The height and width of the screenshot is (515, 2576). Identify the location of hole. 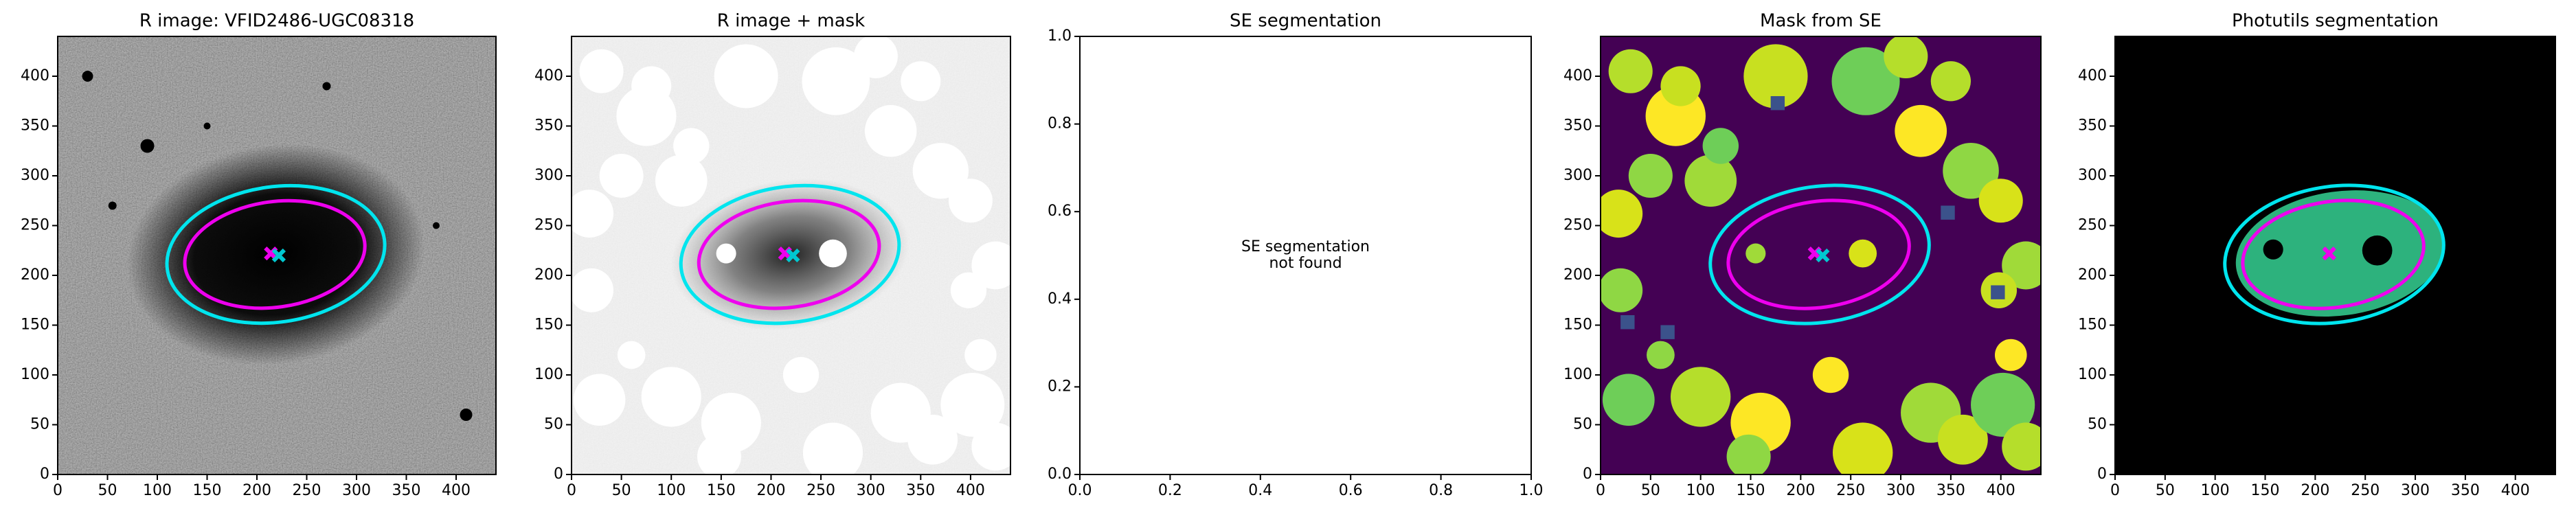
(2273, 249).